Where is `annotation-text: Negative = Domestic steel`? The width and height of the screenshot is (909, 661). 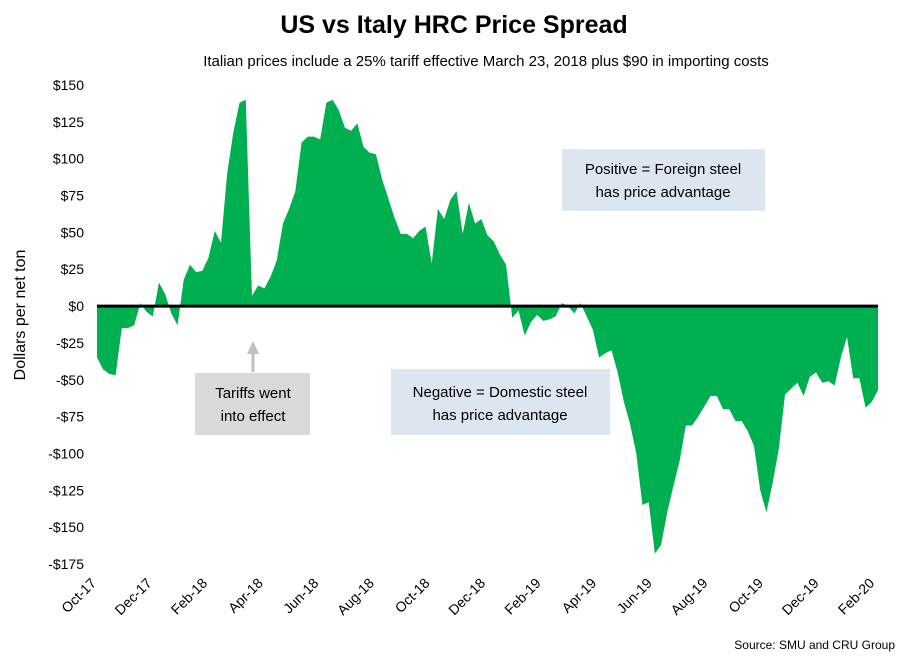
annotation-text: Negative = Domestic steel is located at coordinates (500, 392).